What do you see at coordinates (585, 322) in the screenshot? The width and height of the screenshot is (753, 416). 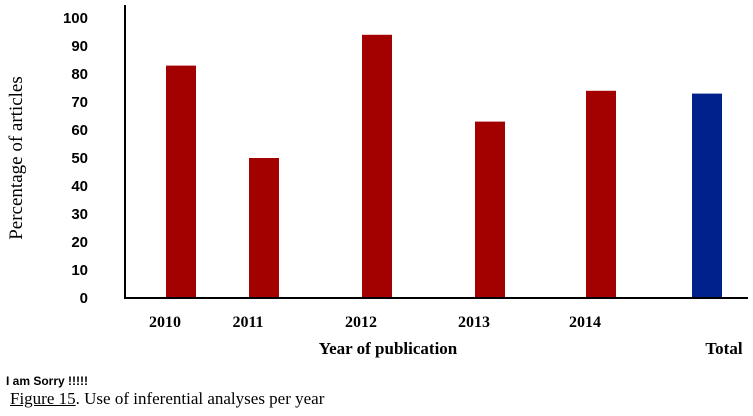 I see `x-category-label: 2014` at bounding box center [585, 322].